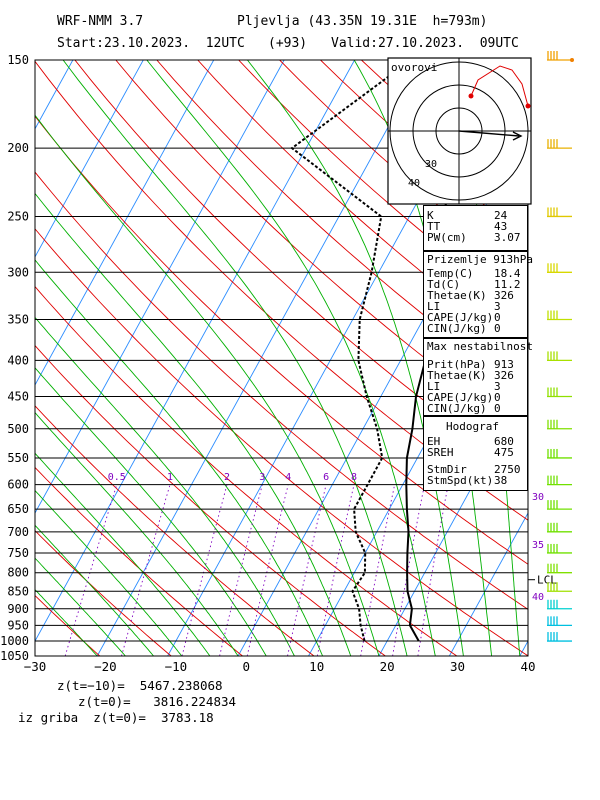  I want to click on max-instability-label: Prit(hPa), so click(457, 364).